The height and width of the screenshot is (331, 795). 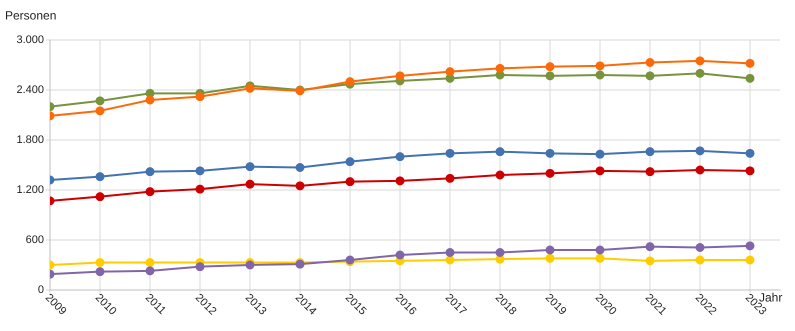 I want to click on y-tick-label: 0, so click(x=41, y=290).